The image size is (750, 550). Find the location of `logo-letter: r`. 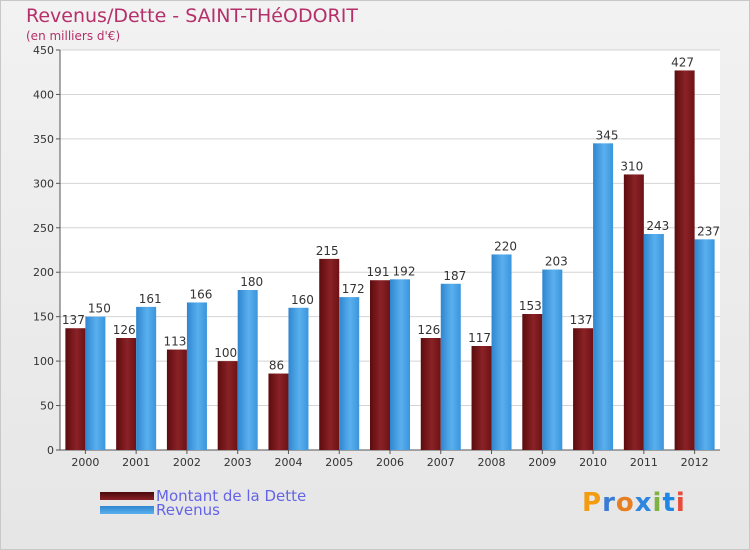

logo-letter: r is located at coordinates (609, 503).